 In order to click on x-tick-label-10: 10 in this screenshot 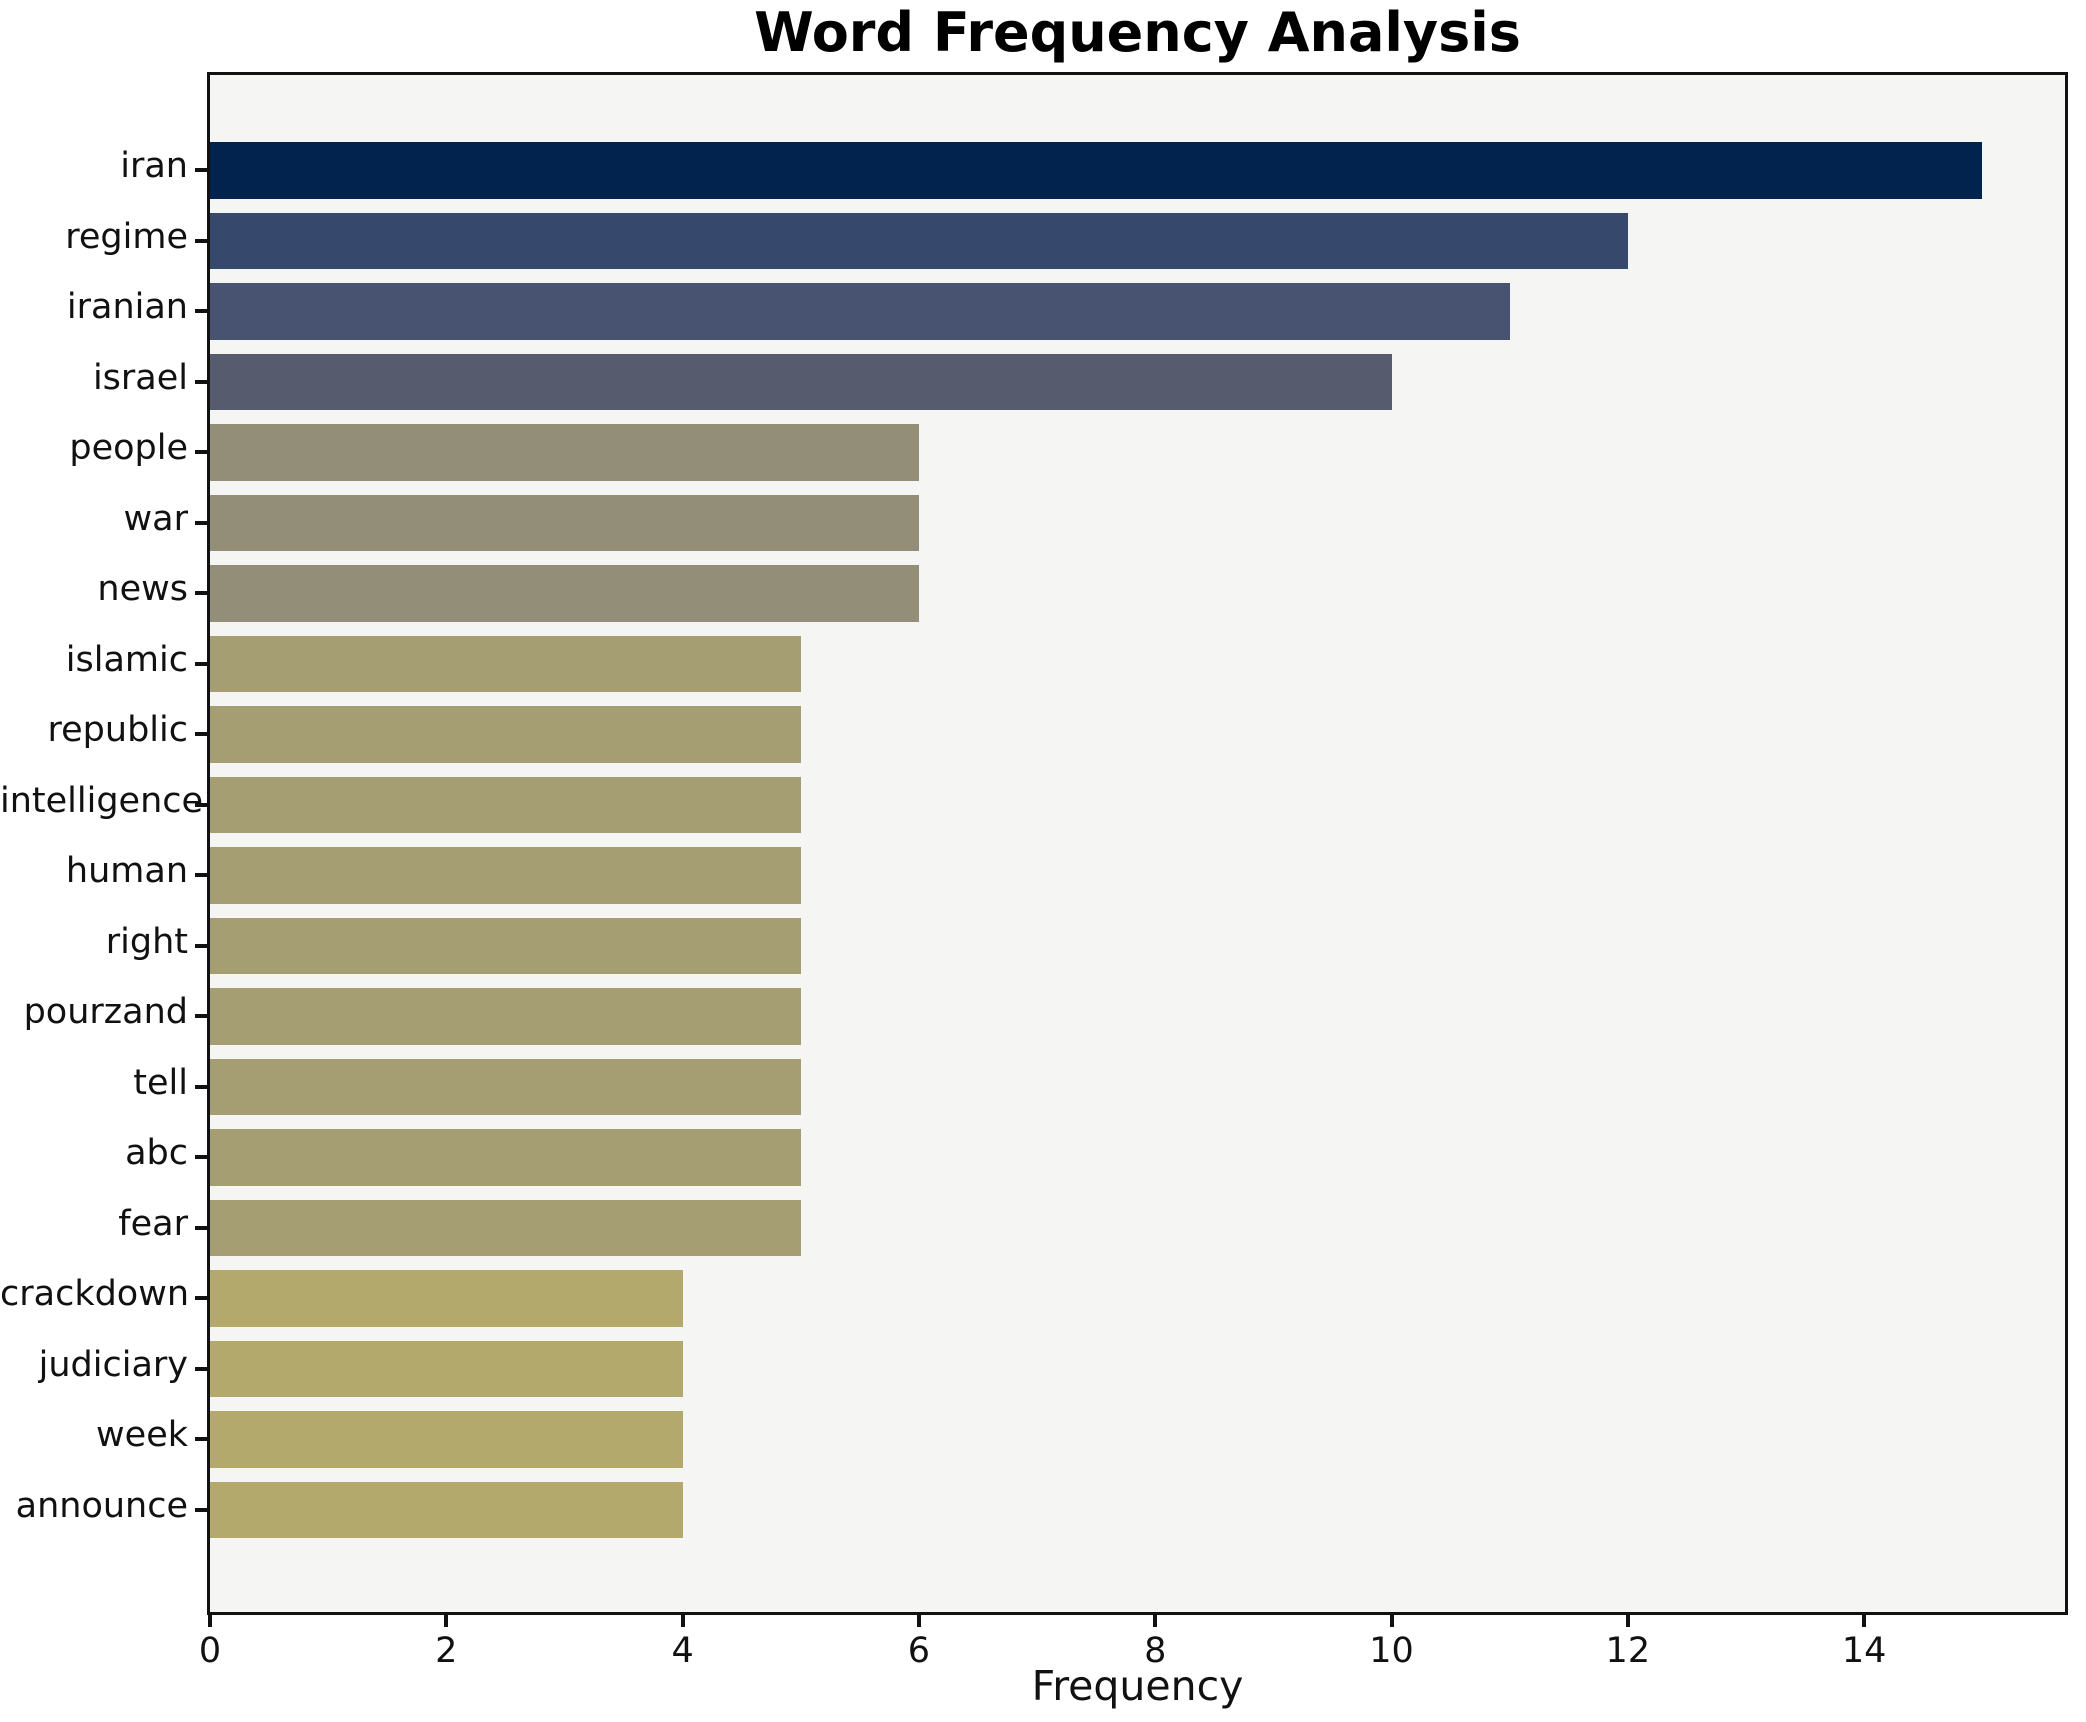, I will do `click(1391, 1651)`.